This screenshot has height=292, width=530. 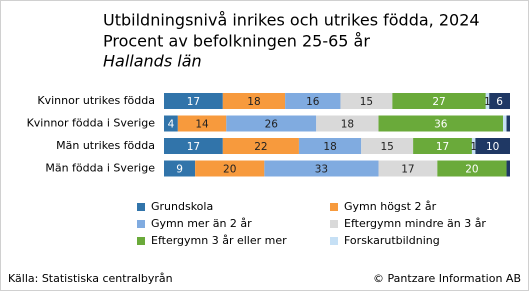 I want to click on category-label: Män utrikes födda, so click(x=105, y=145).